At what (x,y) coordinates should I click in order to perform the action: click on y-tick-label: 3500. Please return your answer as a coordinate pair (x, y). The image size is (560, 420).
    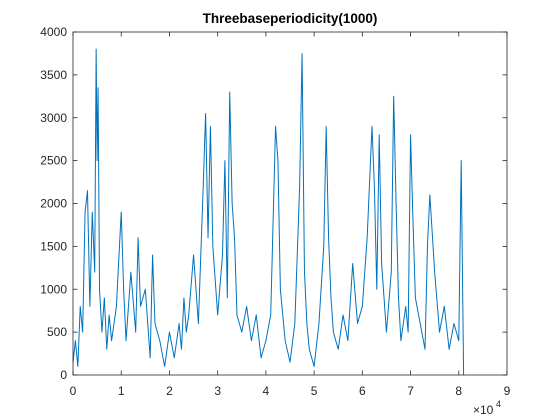
    Looking at the image, I should click on (53, 75).